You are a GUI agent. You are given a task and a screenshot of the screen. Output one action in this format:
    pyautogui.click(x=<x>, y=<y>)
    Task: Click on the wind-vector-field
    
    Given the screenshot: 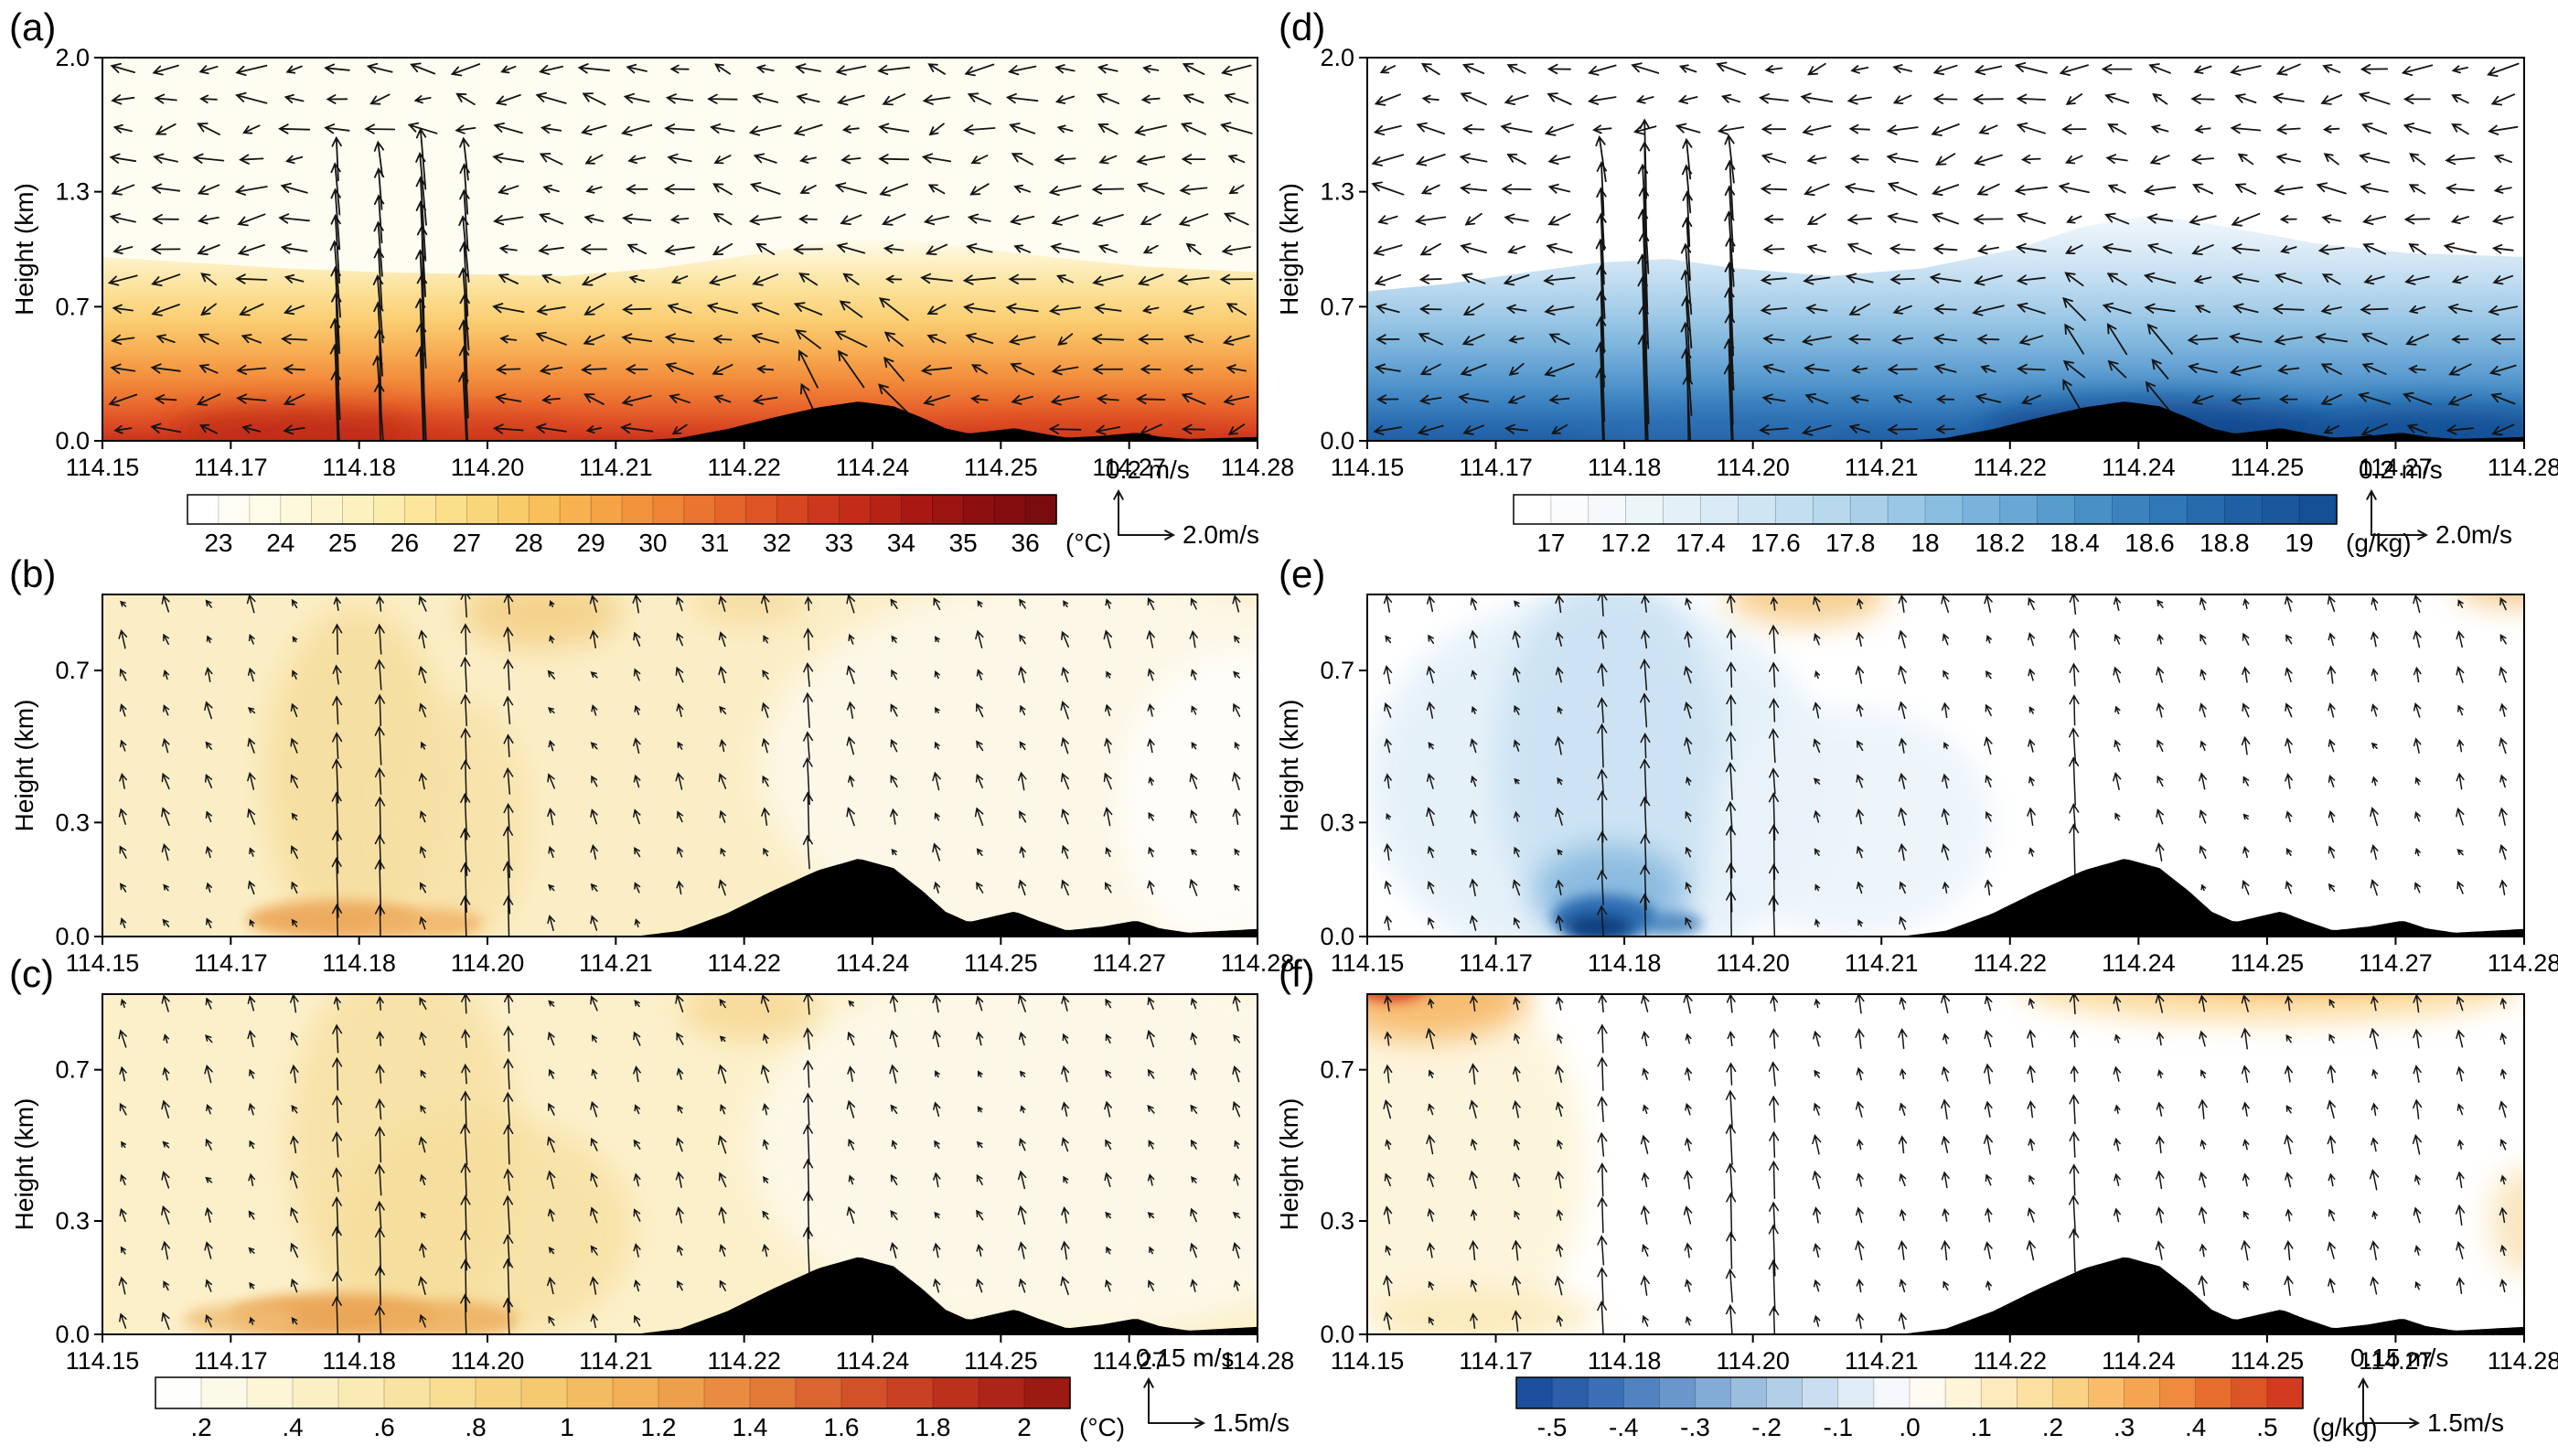 What is the action you would take?
    pyautogui.click(x=679, y=765)
    